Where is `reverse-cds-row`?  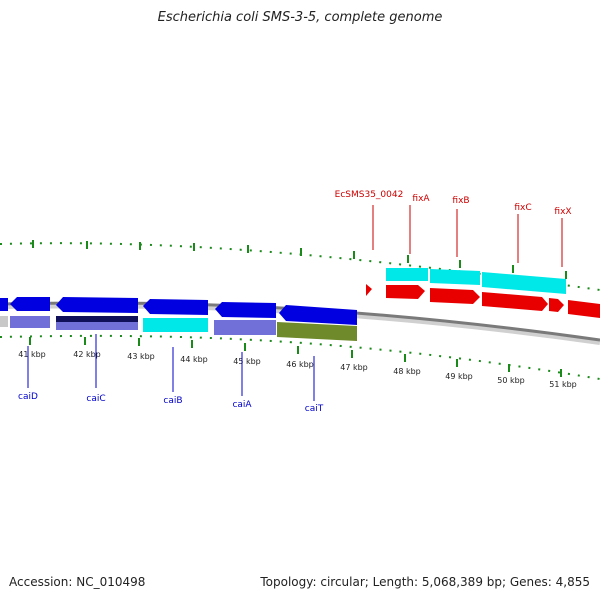
reverse-cds-row is located at coordinates (178, 328).